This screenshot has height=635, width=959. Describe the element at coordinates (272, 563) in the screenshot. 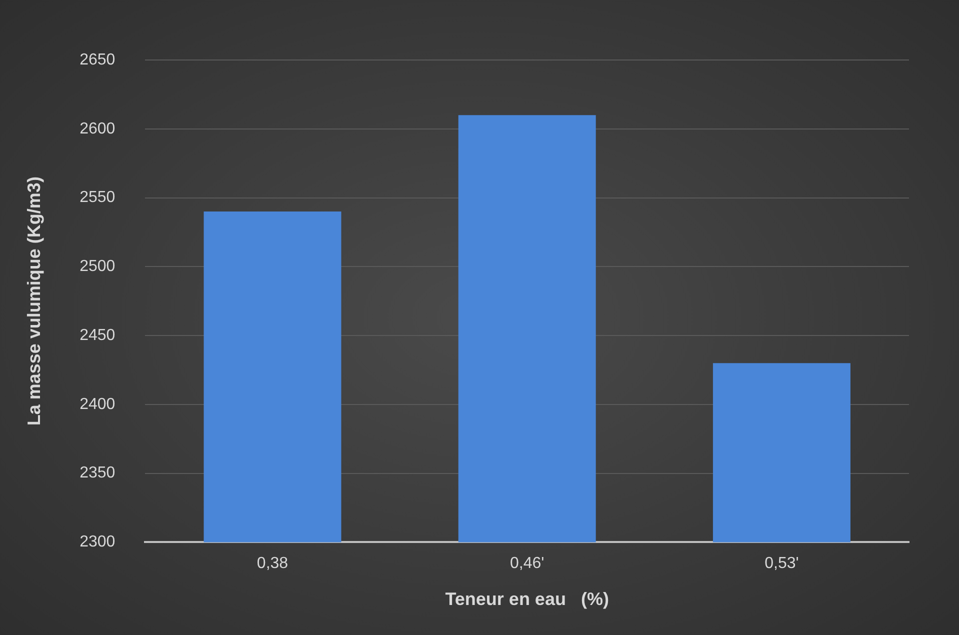

I see `x-tick-label: 0,38` at that location.